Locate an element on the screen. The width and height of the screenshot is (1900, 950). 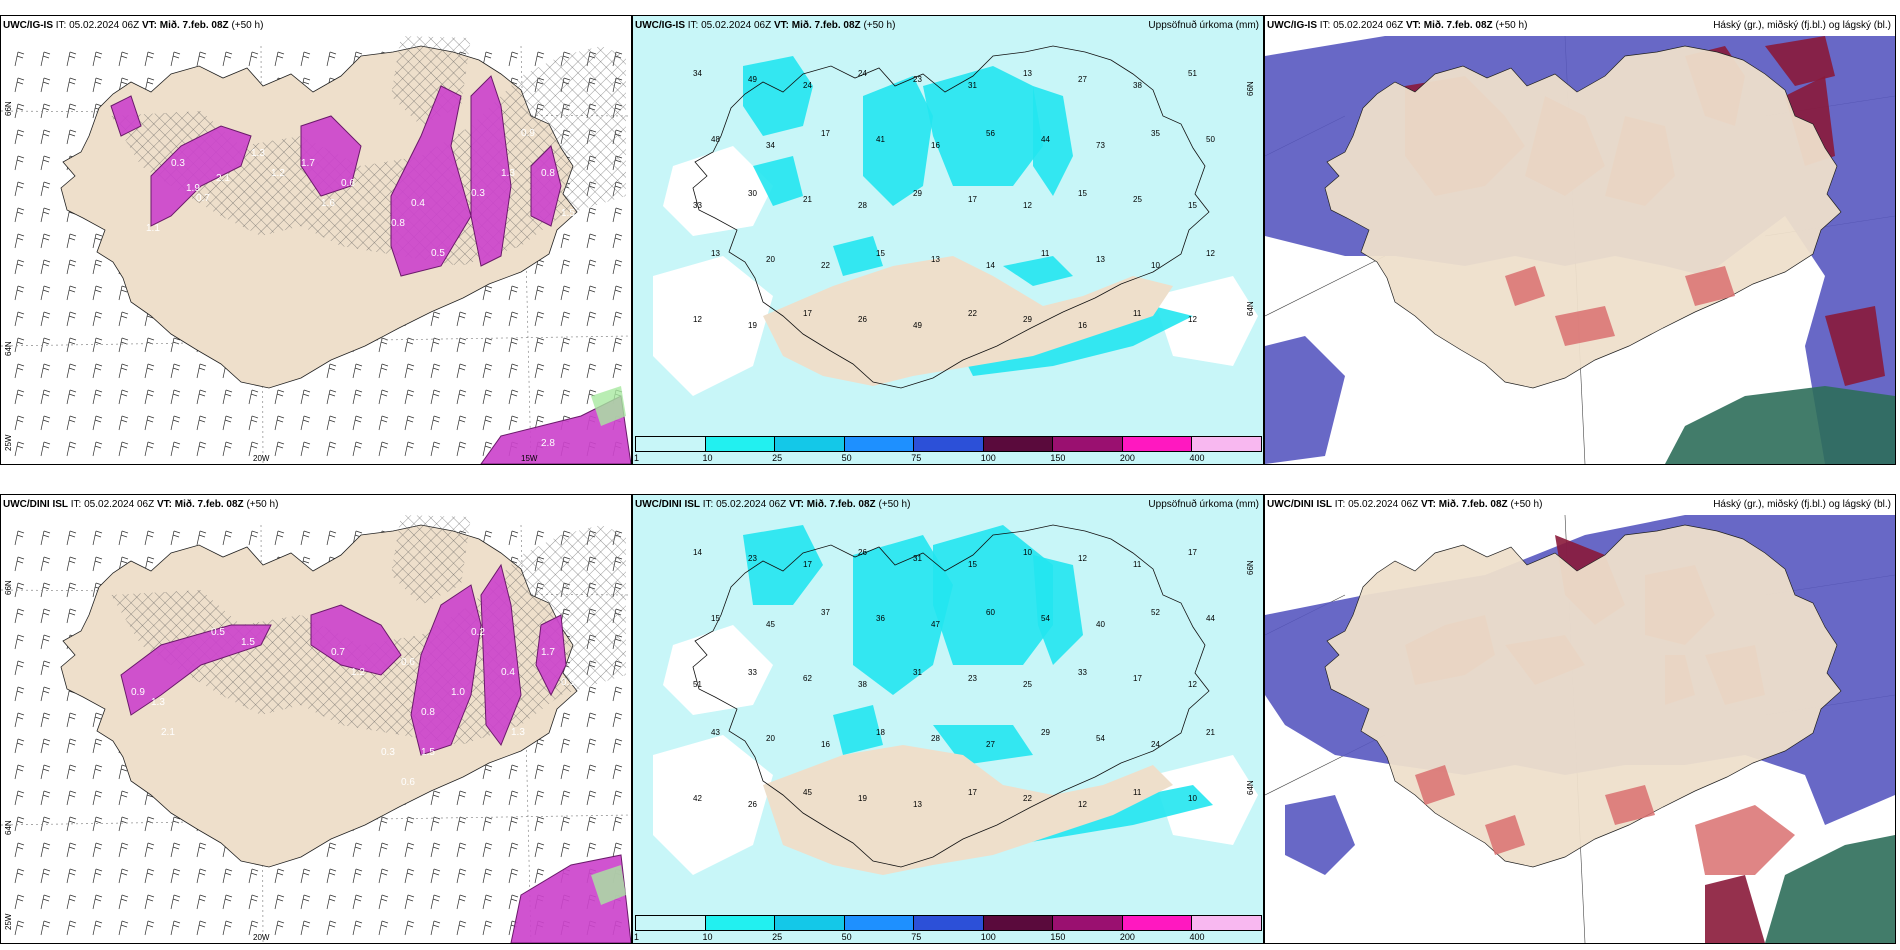
iceland-landmass is located at coordinates (1583, 217).